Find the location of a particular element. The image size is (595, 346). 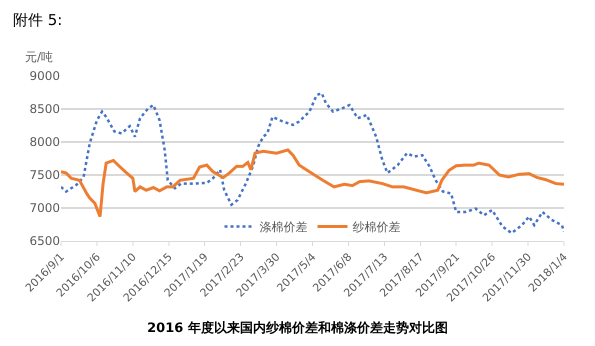

y-tick-label: 7500 is located at coordinates (44, 175).